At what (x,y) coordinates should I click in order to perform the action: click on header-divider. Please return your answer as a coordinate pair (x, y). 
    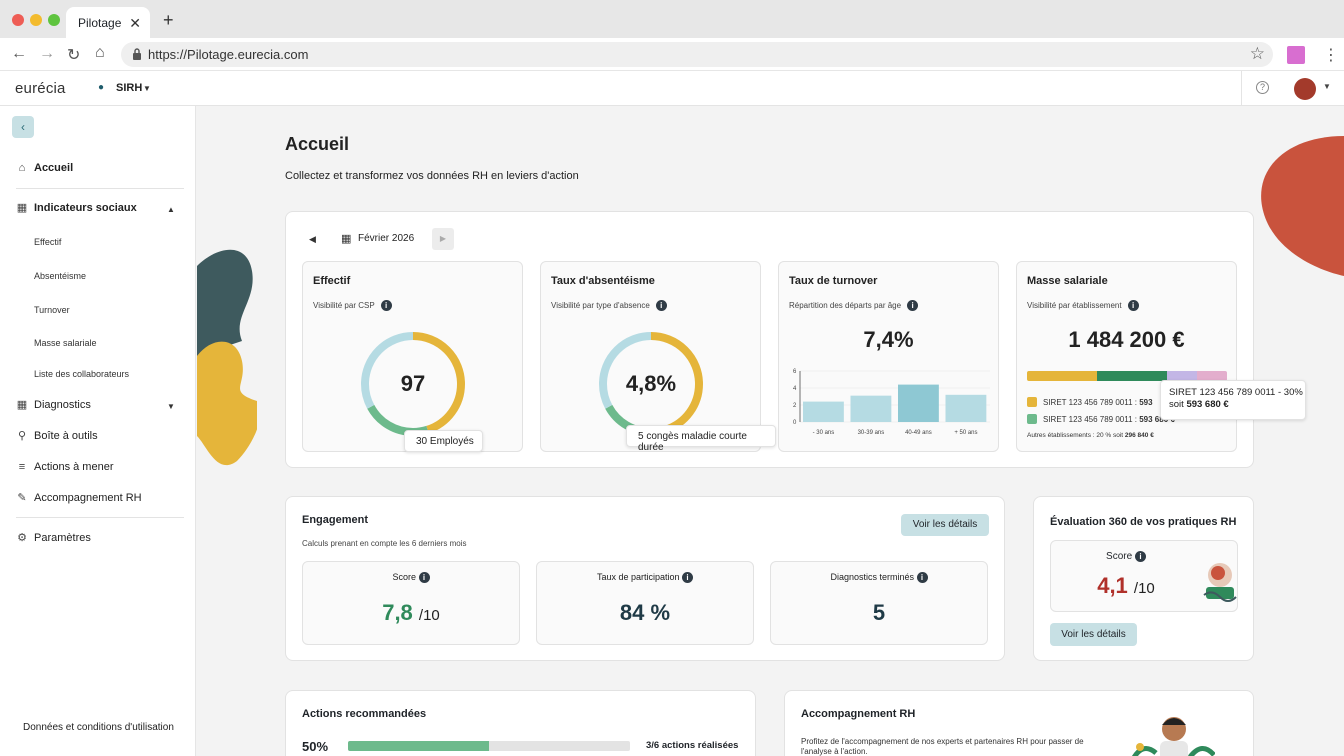
    Looking at the image, I should click on (1241, 88).